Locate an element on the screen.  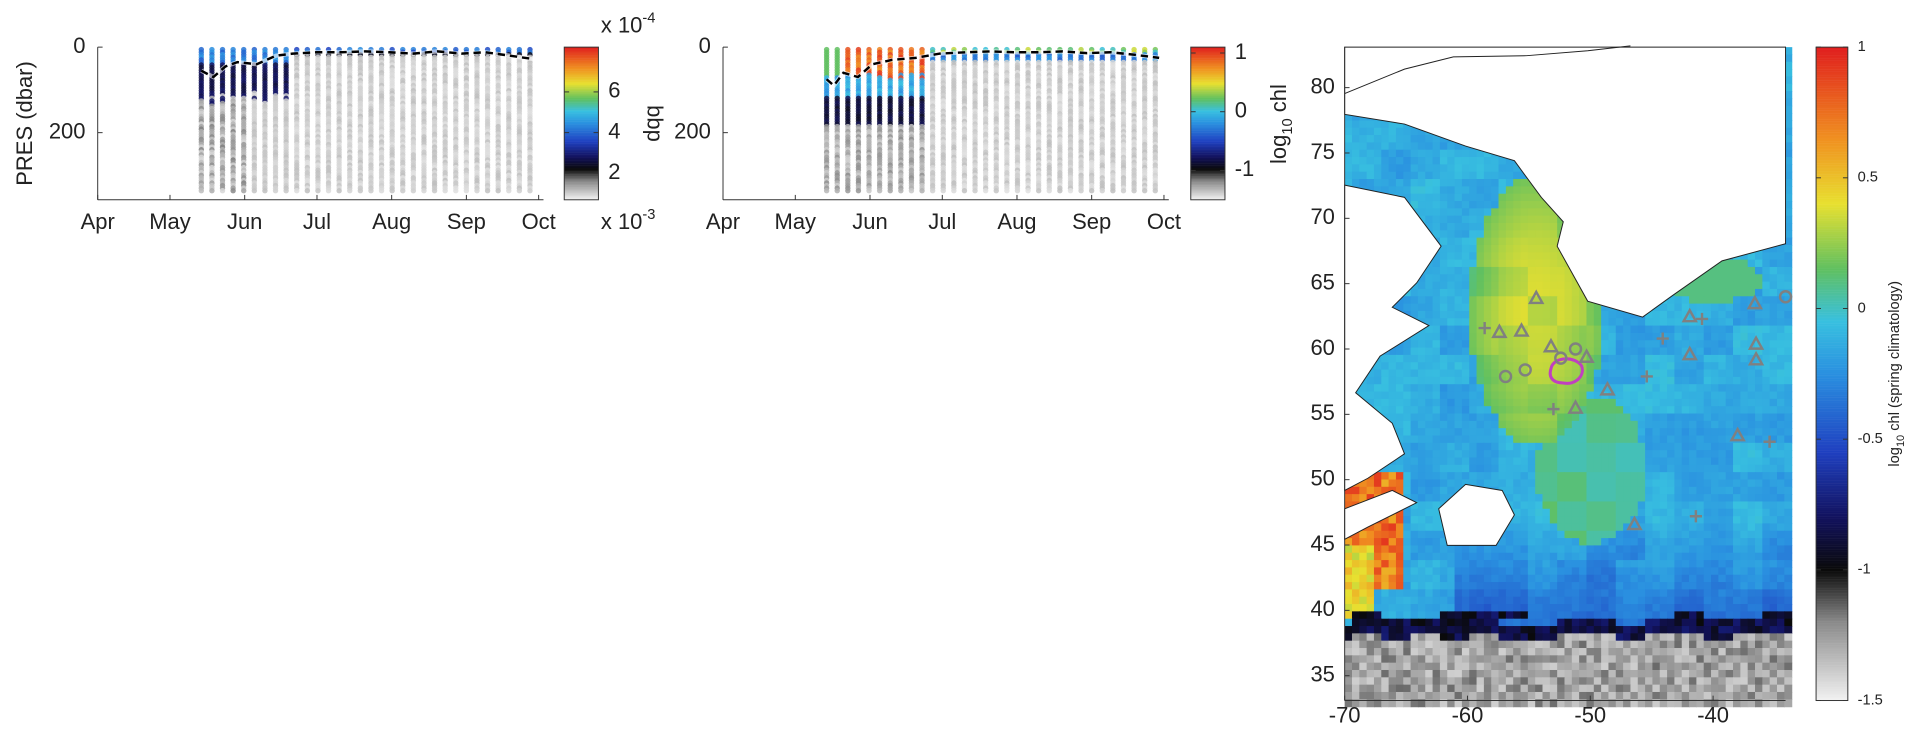
profile-samples is located at coordinates (990, 120).